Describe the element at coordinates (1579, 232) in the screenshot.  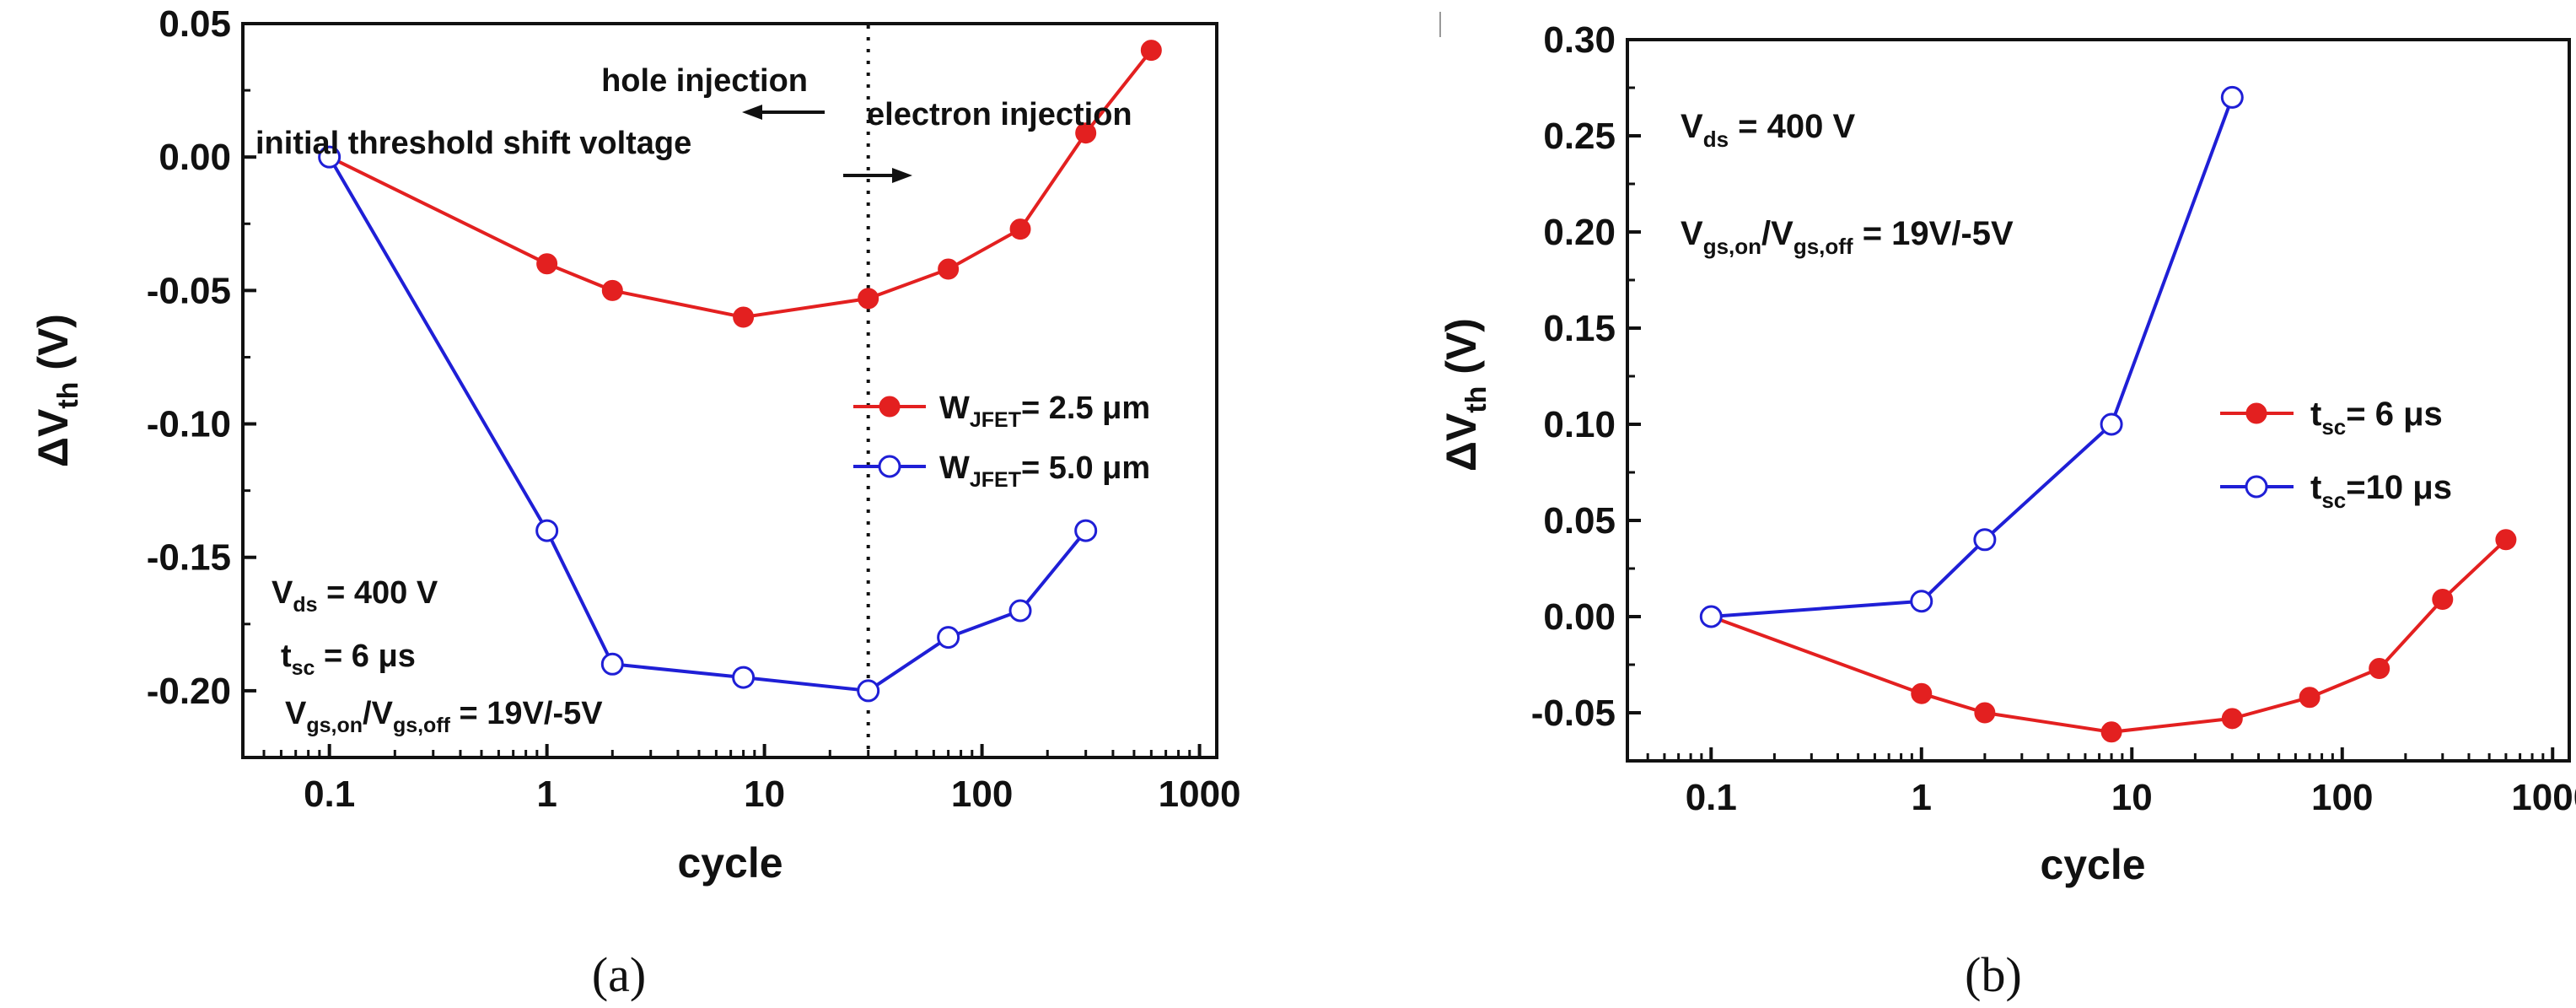
I see `b-y-tick-label: 0.20` at that location.